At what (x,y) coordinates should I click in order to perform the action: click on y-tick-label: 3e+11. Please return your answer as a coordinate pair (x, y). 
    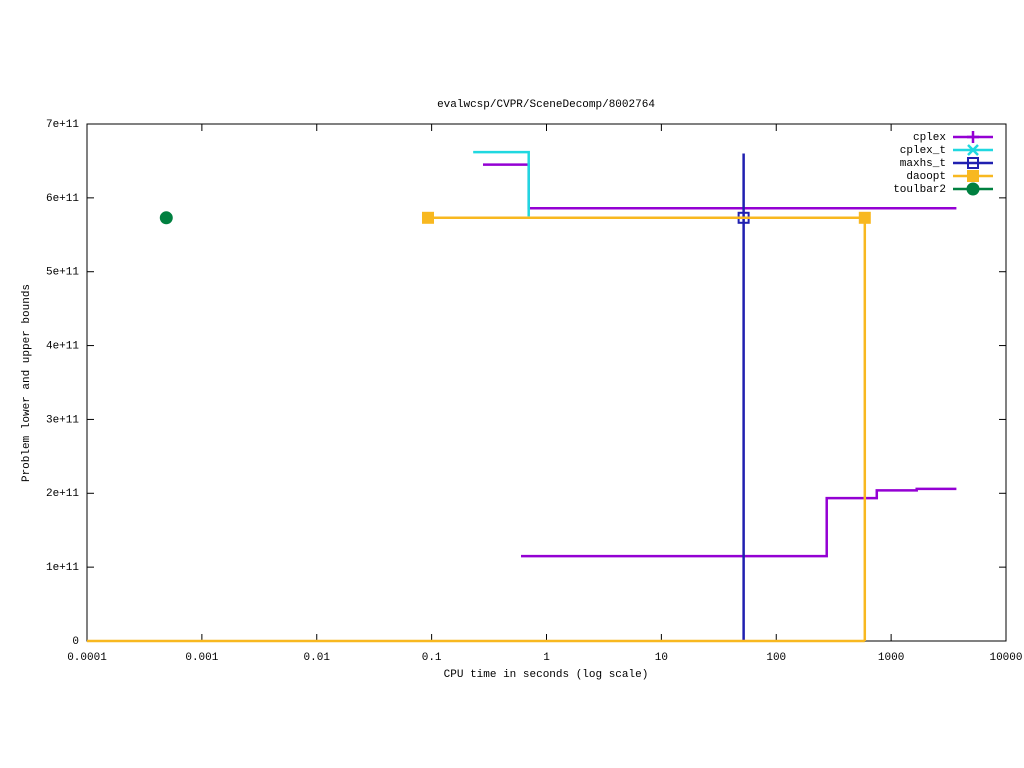
    Looking at the image, I should click on (62, 420).